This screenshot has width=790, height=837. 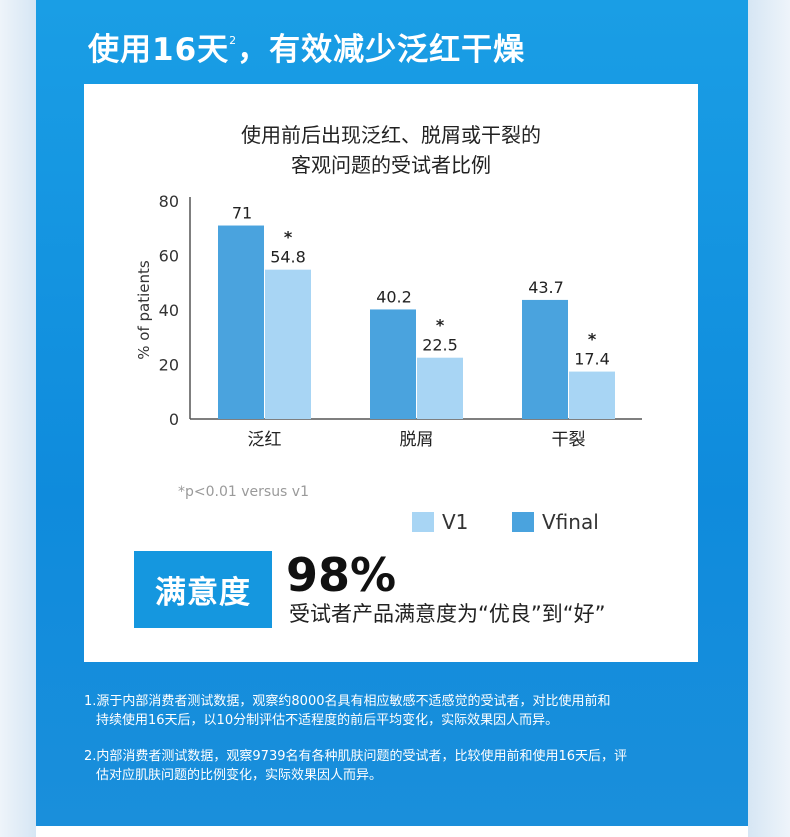 What do you see at coordinates (341, 575) in the screenshot?
I see `satisfaction-value: 98%` at bounding box center [341, 575].